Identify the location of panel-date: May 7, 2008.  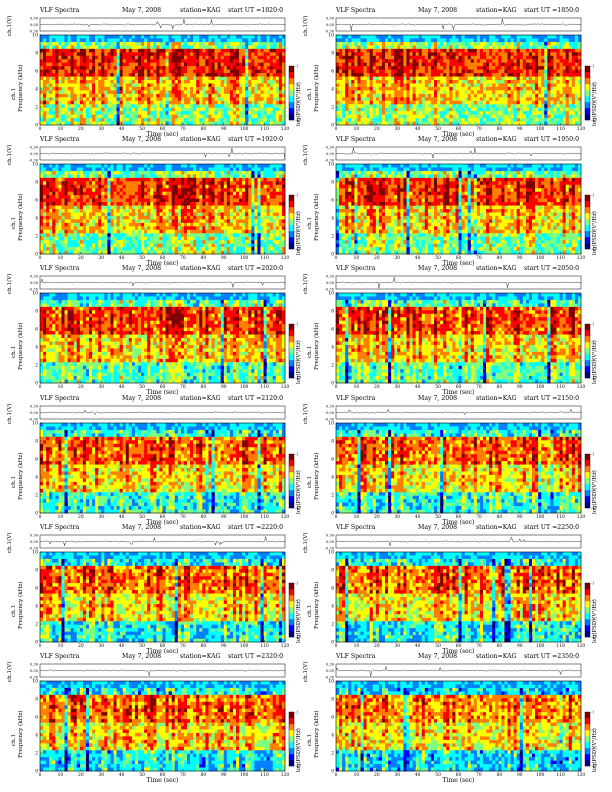
(141, 10).